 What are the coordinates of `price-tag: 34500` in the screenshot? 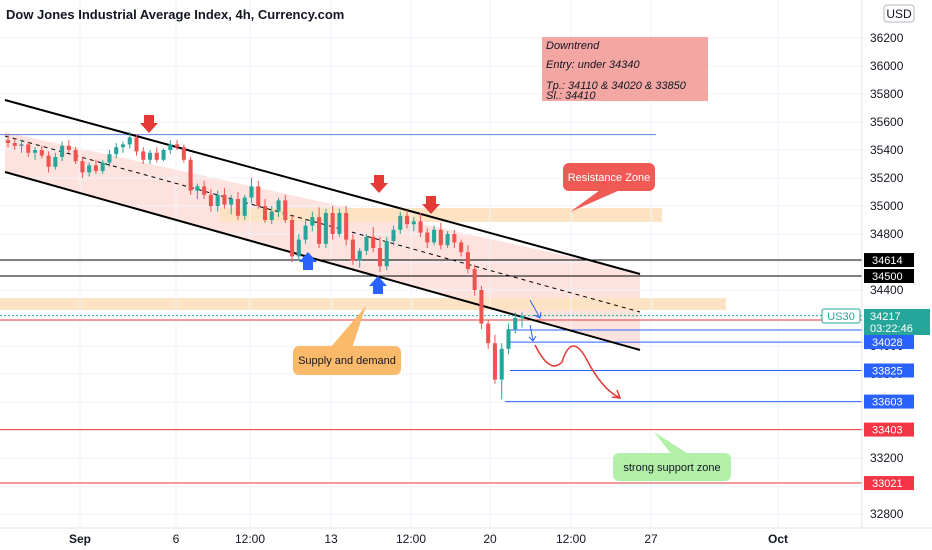 It's located at (889, 276).